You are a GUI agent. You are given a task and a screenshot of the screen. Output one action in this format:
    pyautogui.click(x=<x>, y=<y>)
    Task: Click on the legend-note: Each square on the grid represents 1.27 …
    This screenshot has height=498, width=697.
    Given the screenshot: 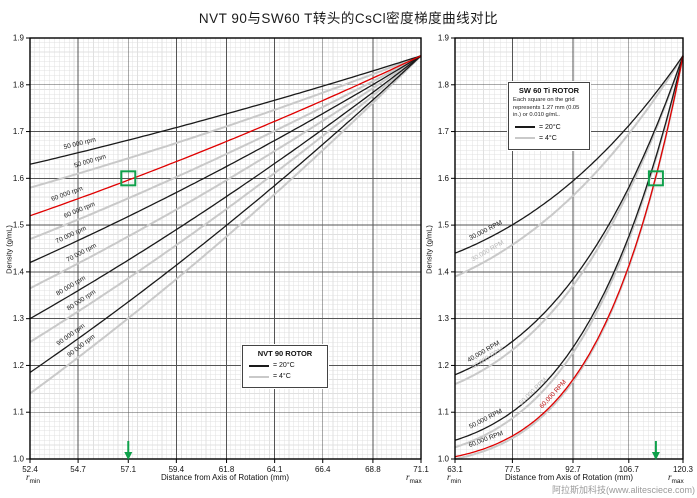 What is the action you would take?
    pyautogui.click(x=546, y=108)
    